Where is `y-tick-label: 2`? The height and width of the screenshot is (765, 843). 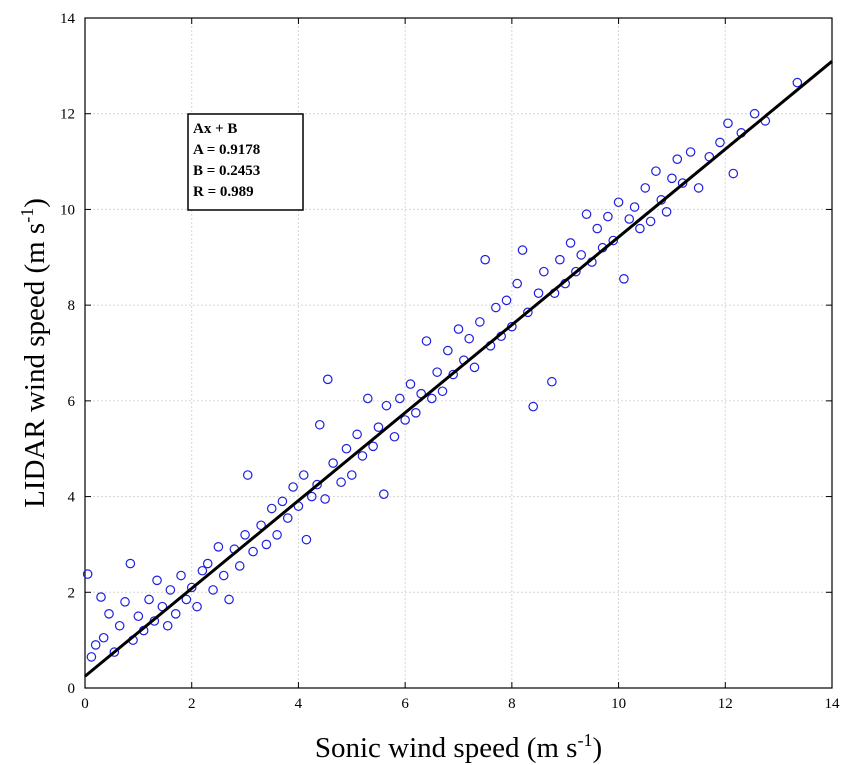 y-tick-label: 2 is located at coordinates (72, 593).